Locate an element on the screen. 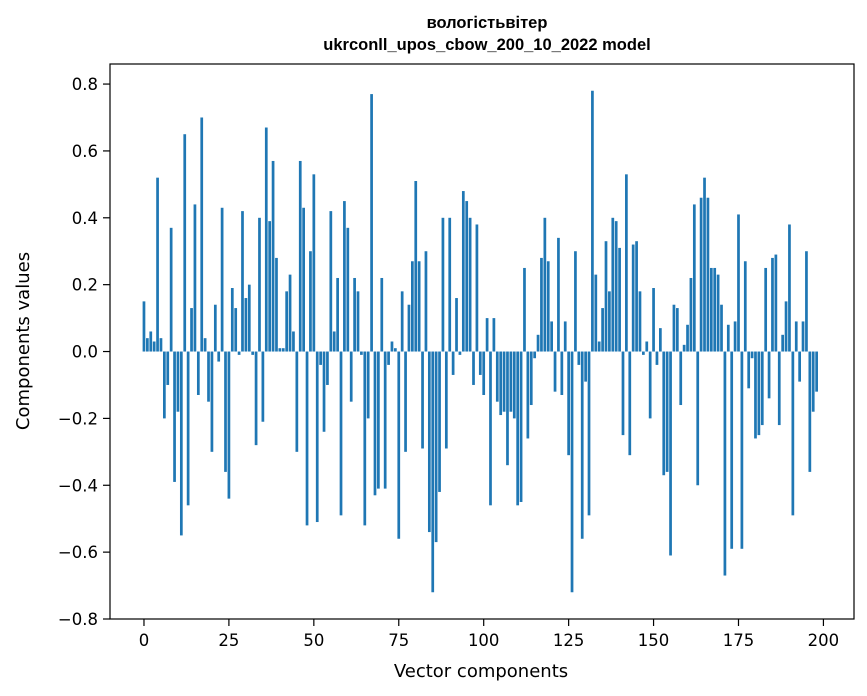 The image size is (867, 696). y-tick-label: −0.2 is located at coordinates (78, 418).